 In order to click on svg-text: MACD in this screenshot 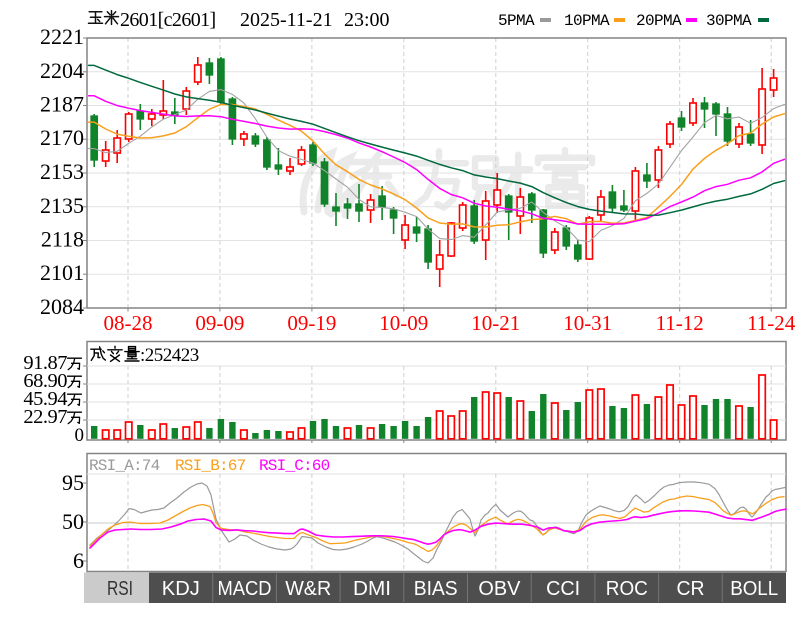, I will do `click(245, 589)`.